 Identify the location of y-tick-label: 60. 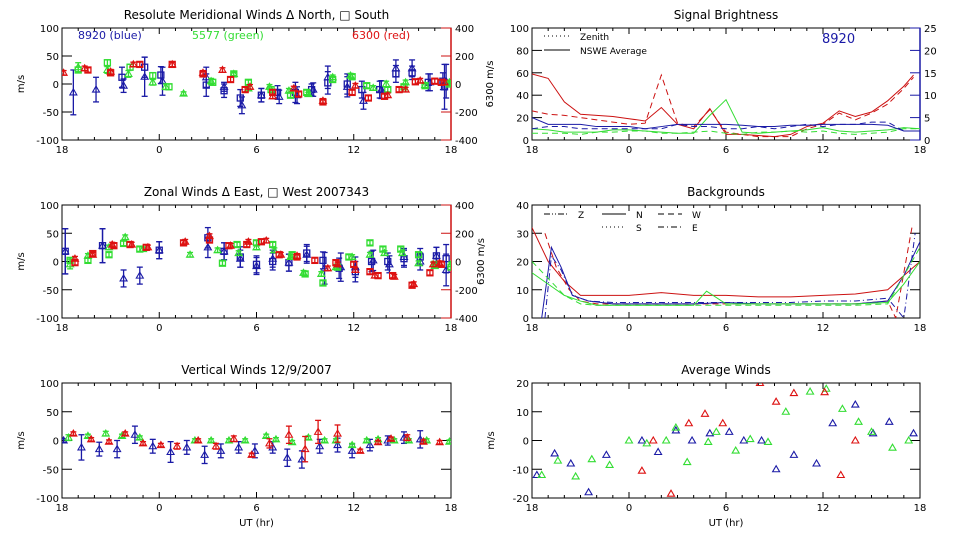
(522, 74).